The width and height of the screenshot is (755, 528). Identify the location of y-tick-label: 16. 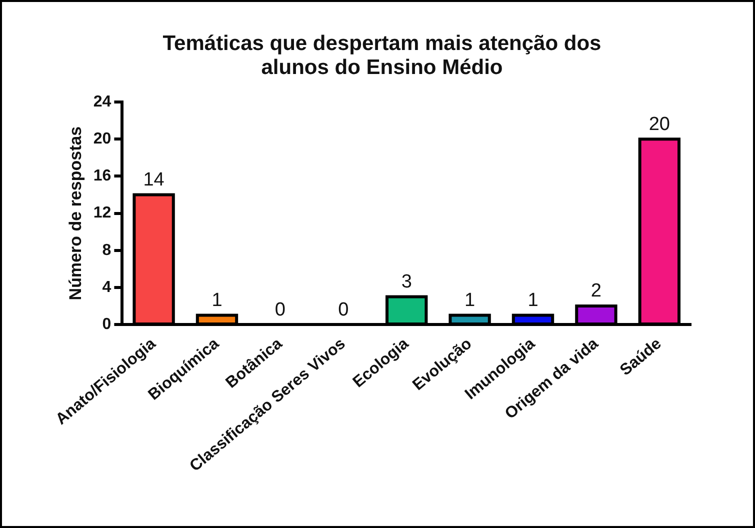
(102, 176).